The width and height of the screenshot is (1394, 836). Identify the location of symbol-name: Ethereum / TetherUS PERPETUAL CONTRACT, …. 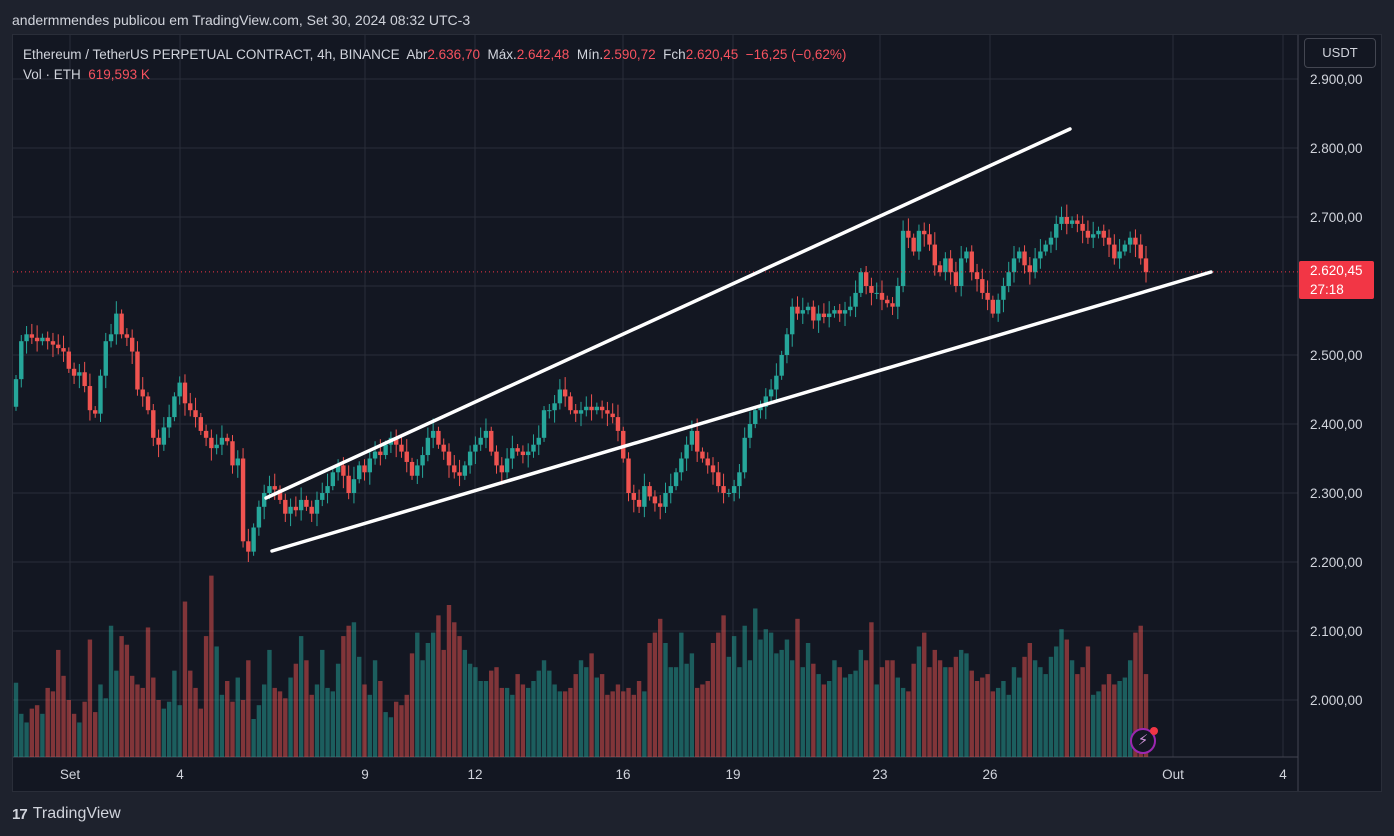
(211, 54).